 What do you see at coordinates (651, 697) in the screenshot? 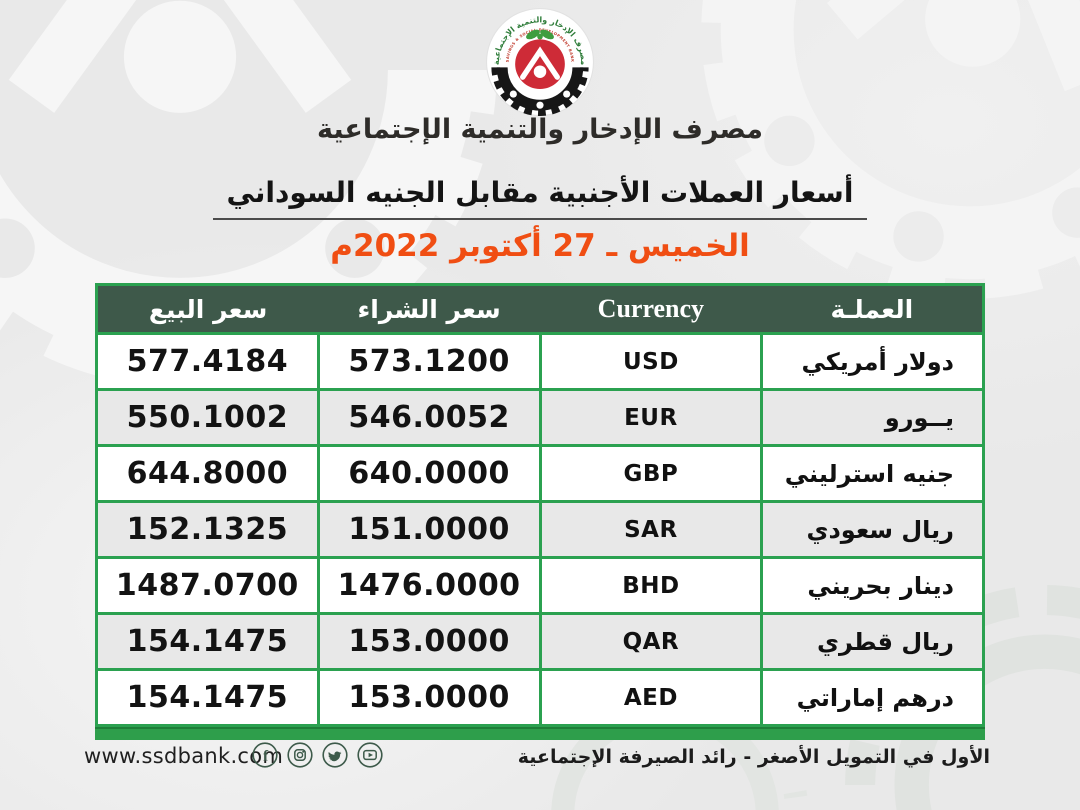
I see `currency-code-cell: AED` at bounding box center [651, 697].